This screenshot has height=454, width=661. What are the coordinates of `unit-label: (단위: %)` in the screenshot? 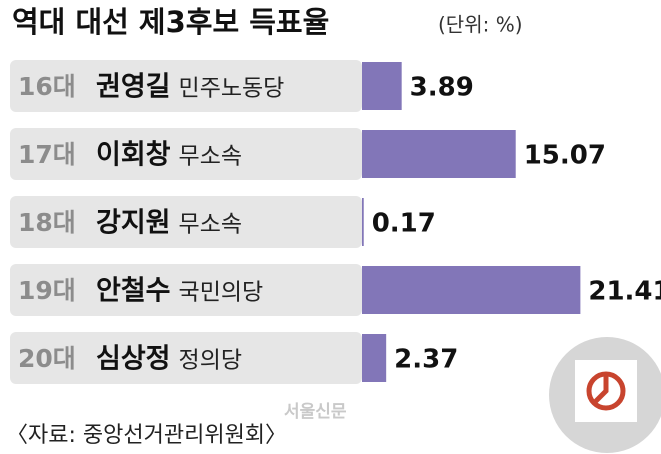 It's located at (480, 25).